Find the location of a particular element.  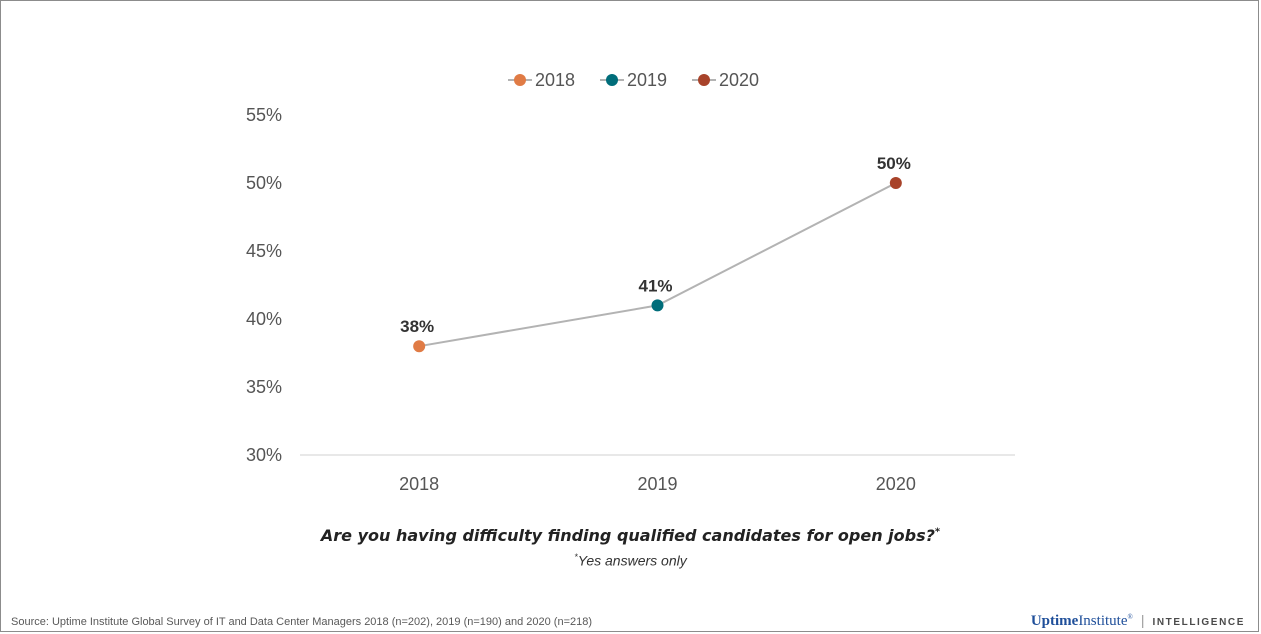

brand-logo: UptimeInstitute® | INTELLIGENCE is located at coordinates (1138, 621).